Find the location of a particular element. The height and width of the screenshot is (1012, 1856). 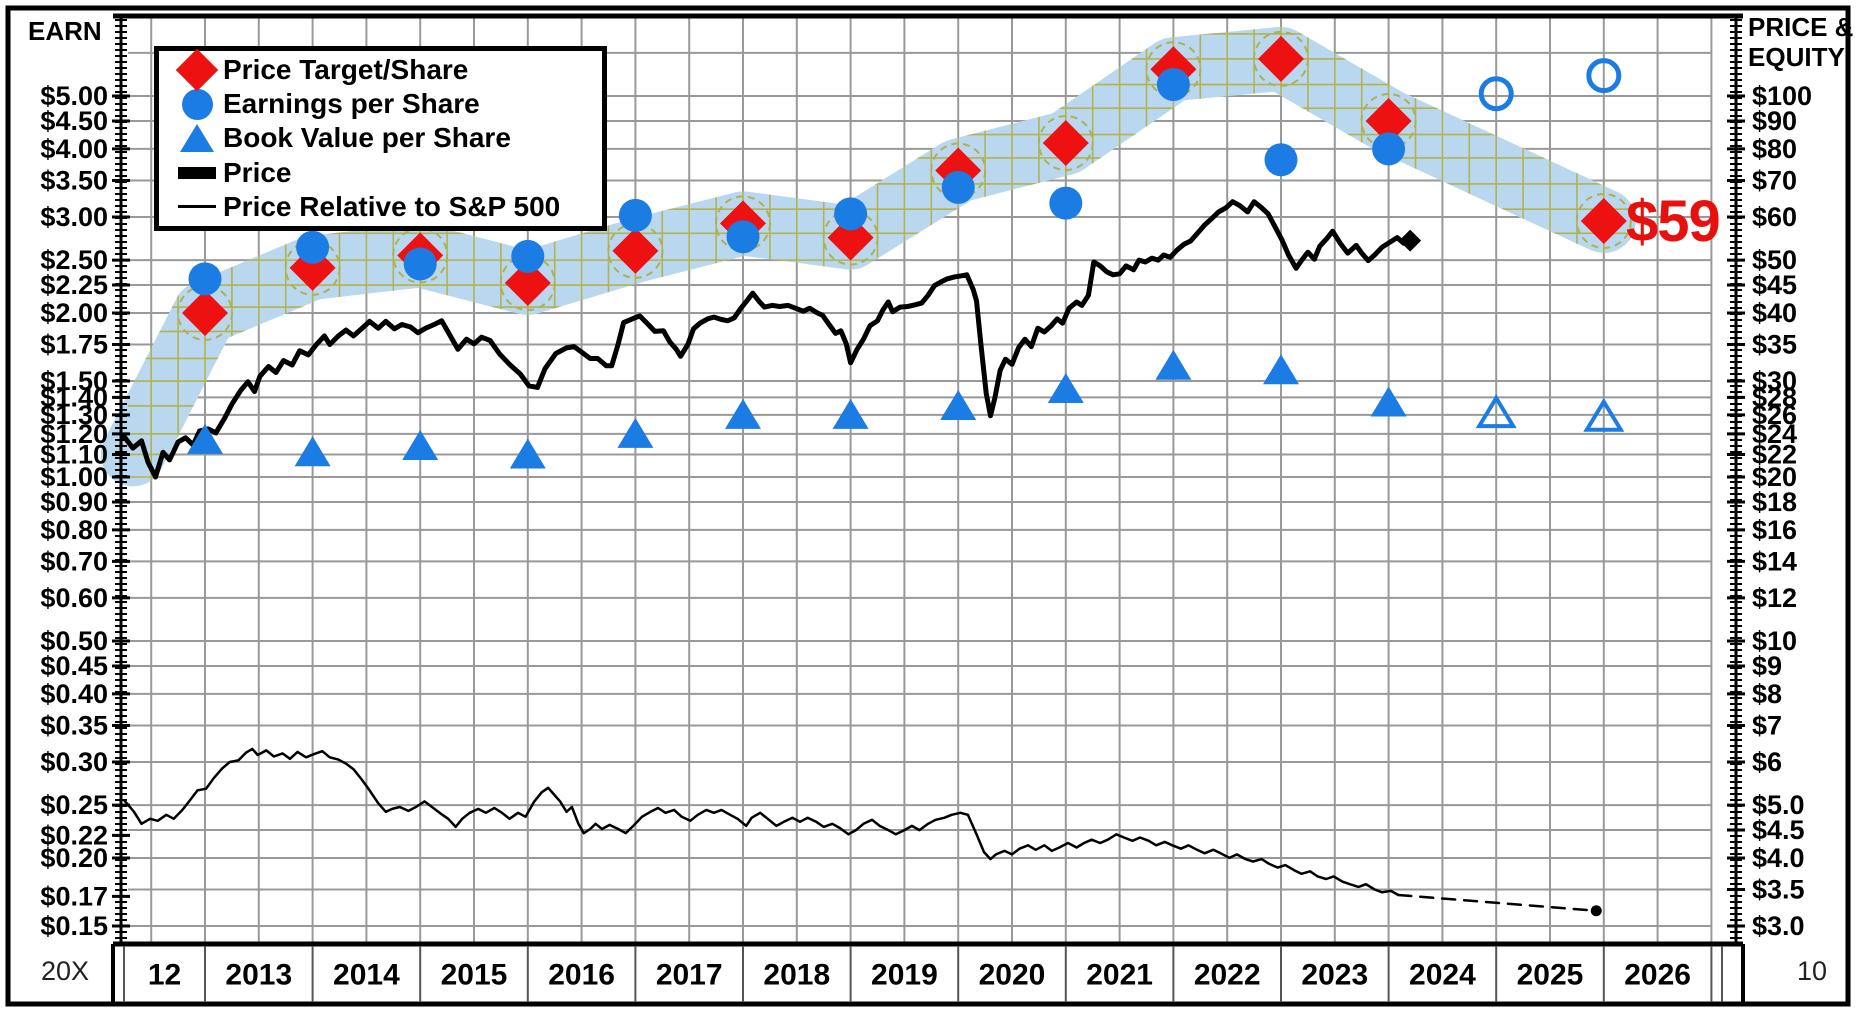

year-label: 2014 is located at coordinates (366, 975).